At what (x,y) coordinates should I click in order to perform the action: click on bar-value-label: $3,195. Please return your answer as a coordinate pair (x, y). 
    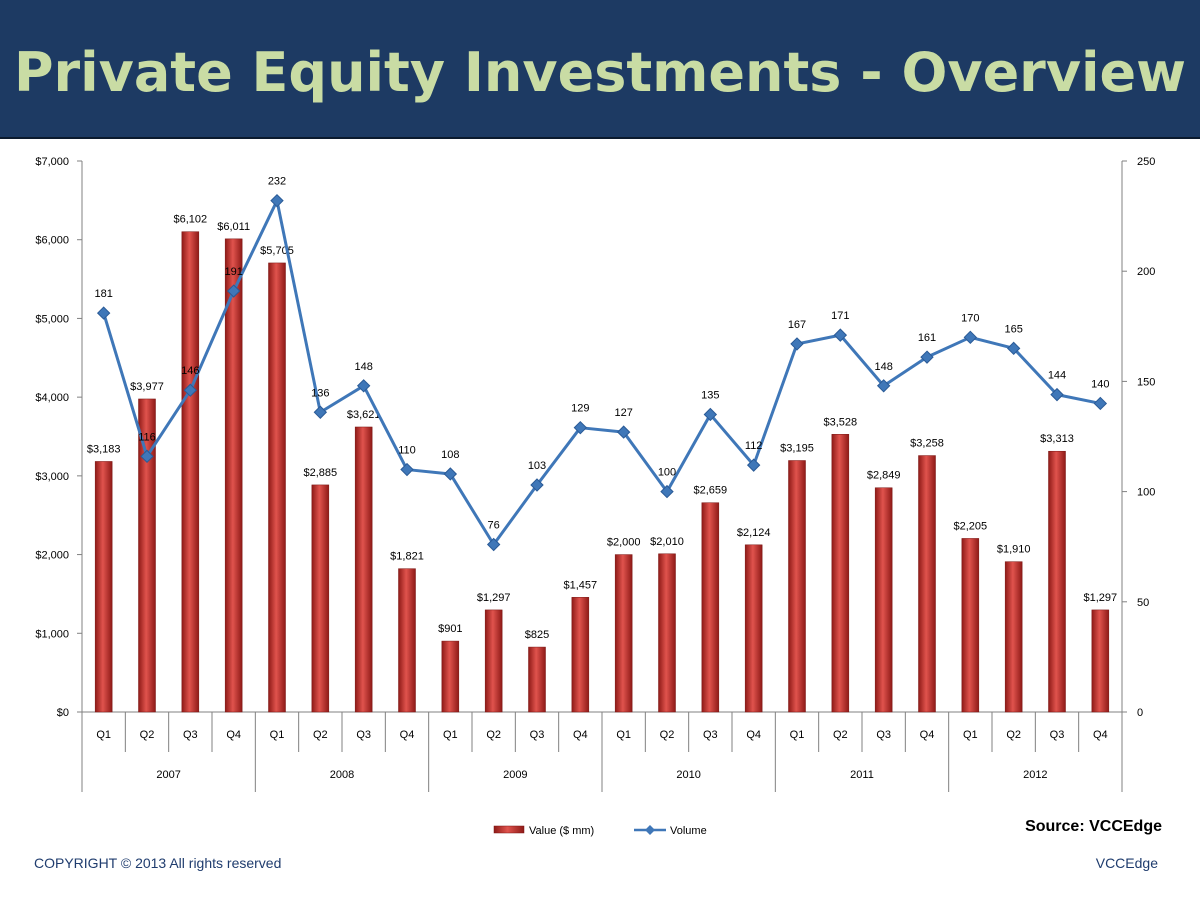
    Looking at the image, I should click on (797, 449).